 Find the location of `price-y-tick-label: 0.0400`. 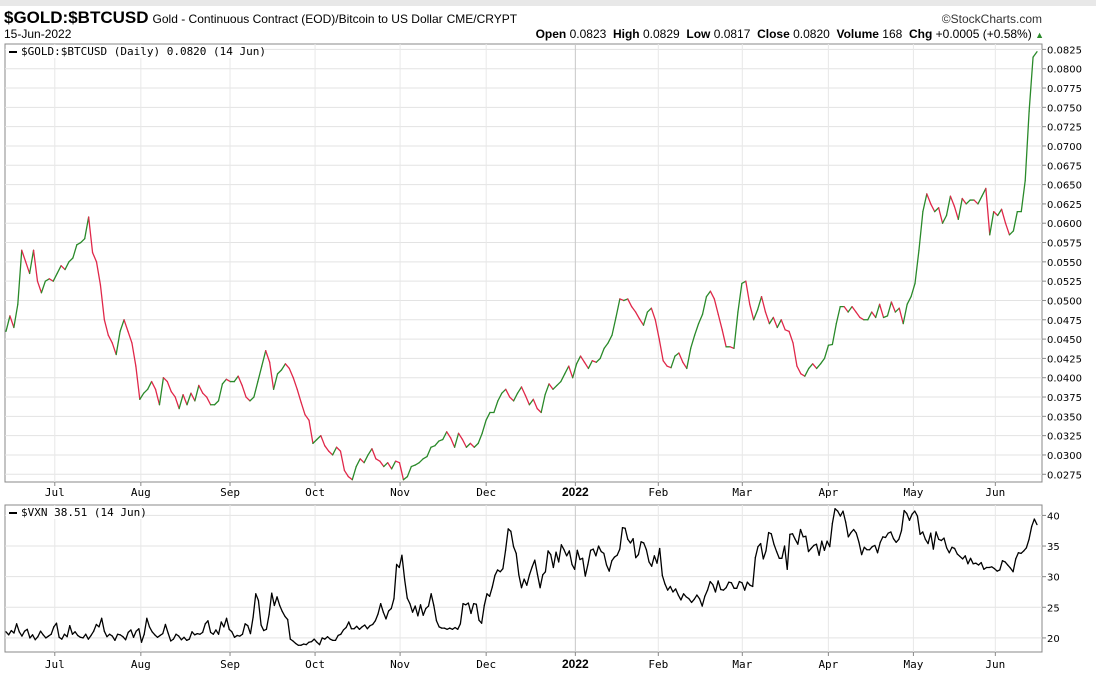

price-y-tick-label: 0.0400 is located at coordinates (1064, 379).